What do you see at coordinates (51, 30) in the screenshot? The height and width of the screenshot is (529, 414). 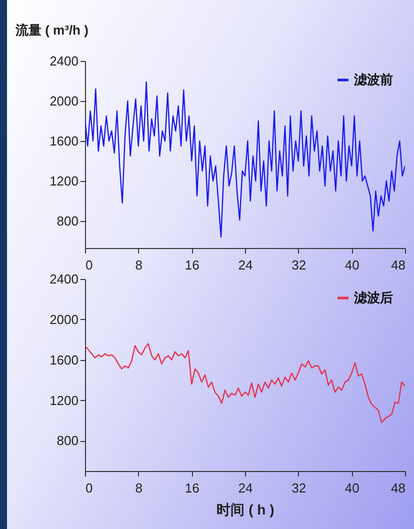 I see `y-axis-title: 流量 ( m³/h )` at bounding box center [51, 30].